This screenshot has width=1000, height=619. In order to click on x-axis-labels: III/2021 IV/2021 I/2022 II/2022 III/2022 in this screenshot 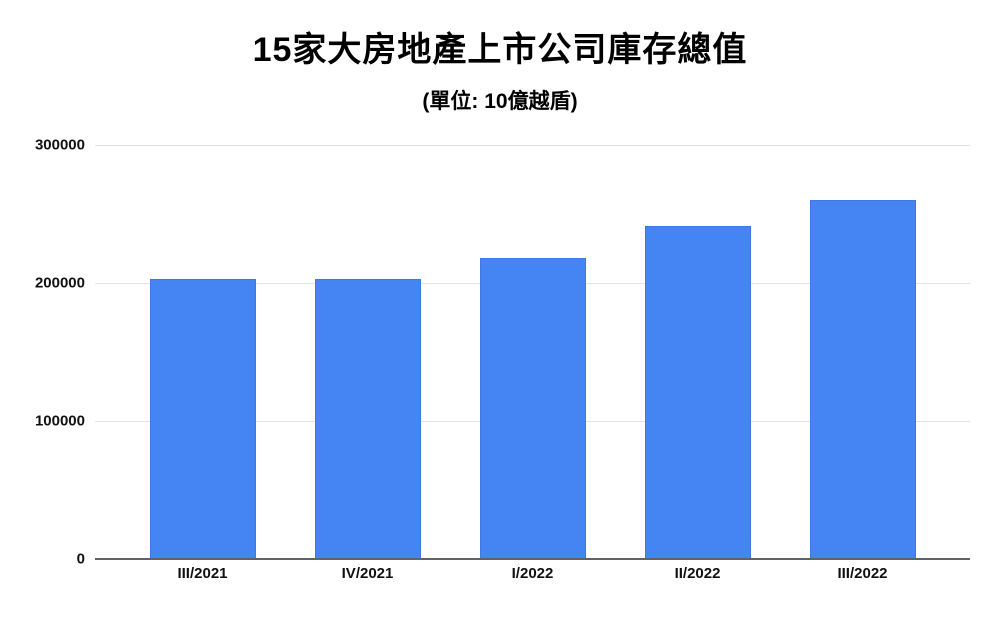, I will do `click(532, 573)`.